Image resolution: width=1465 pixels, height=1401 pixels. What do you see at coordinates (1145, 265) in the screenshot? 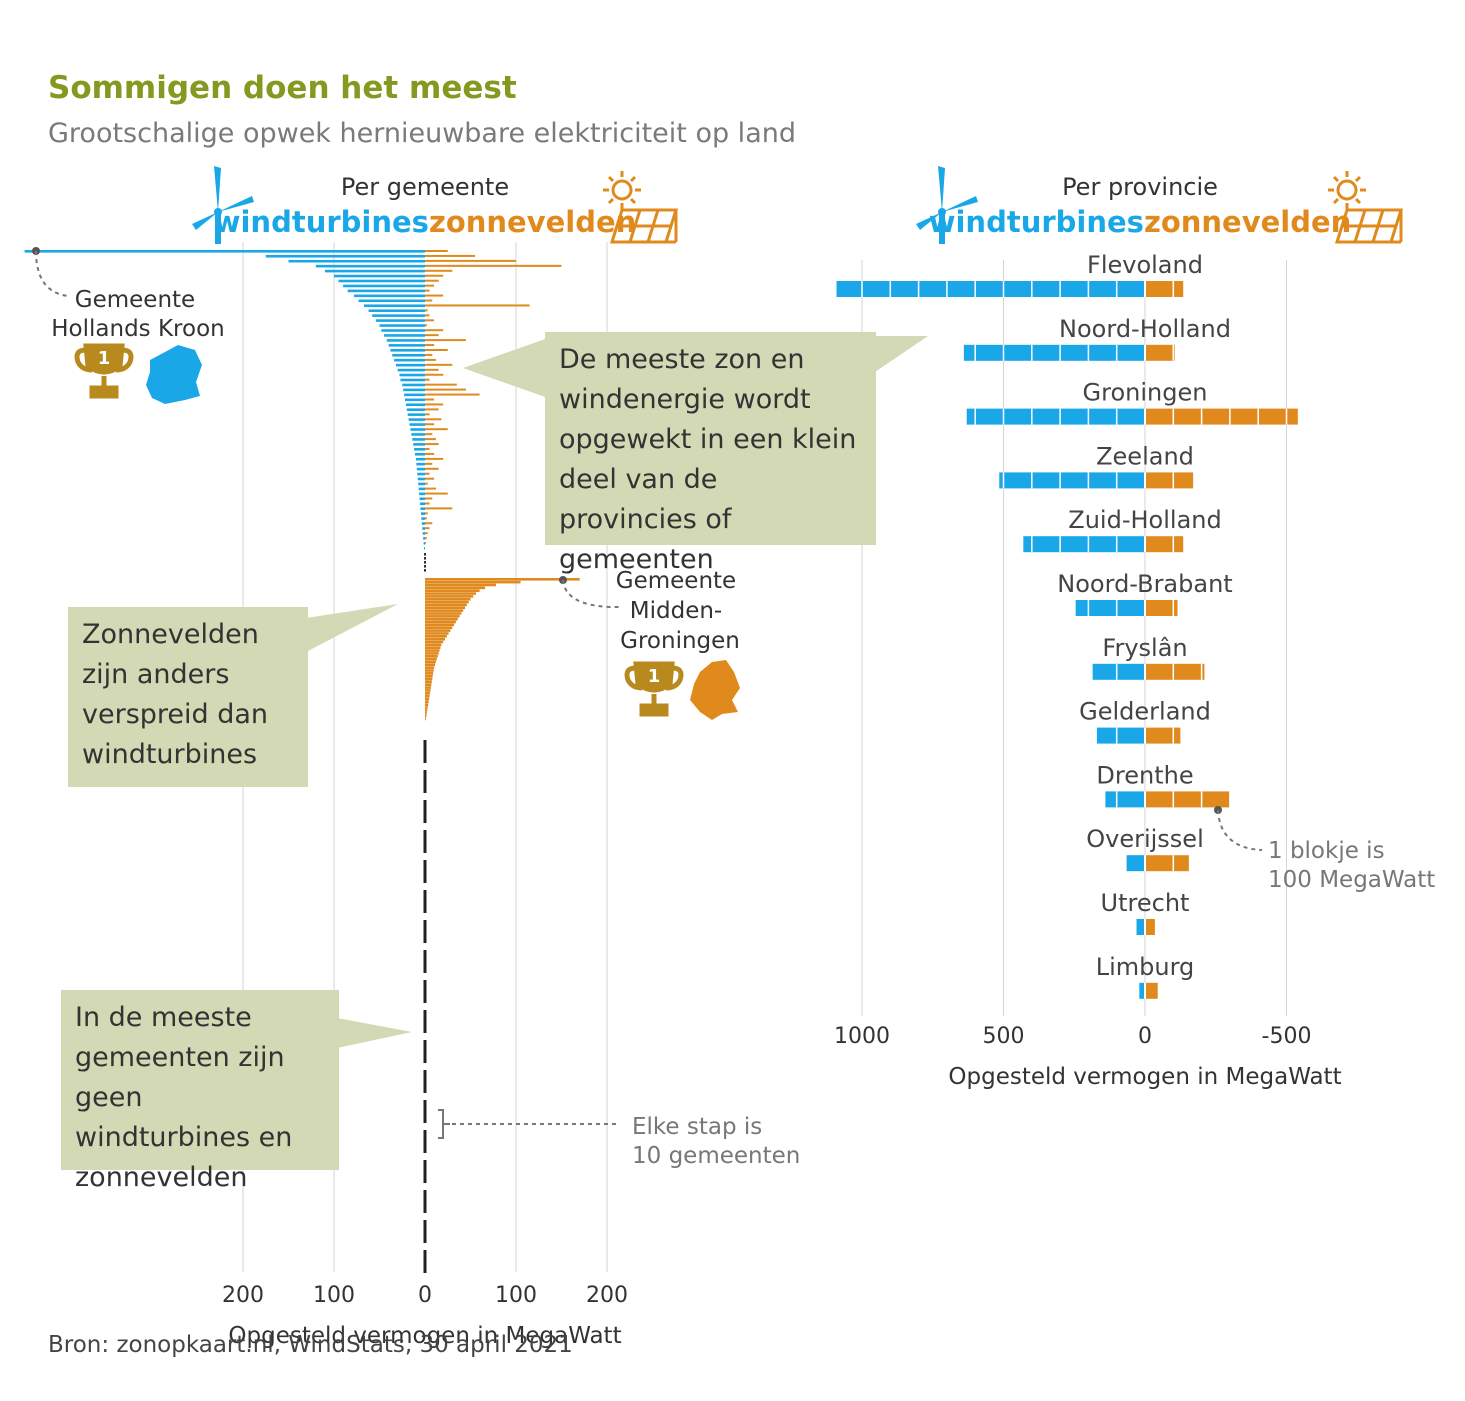
I see `province-label: Flevoland` at bounding box center [1145, 265].